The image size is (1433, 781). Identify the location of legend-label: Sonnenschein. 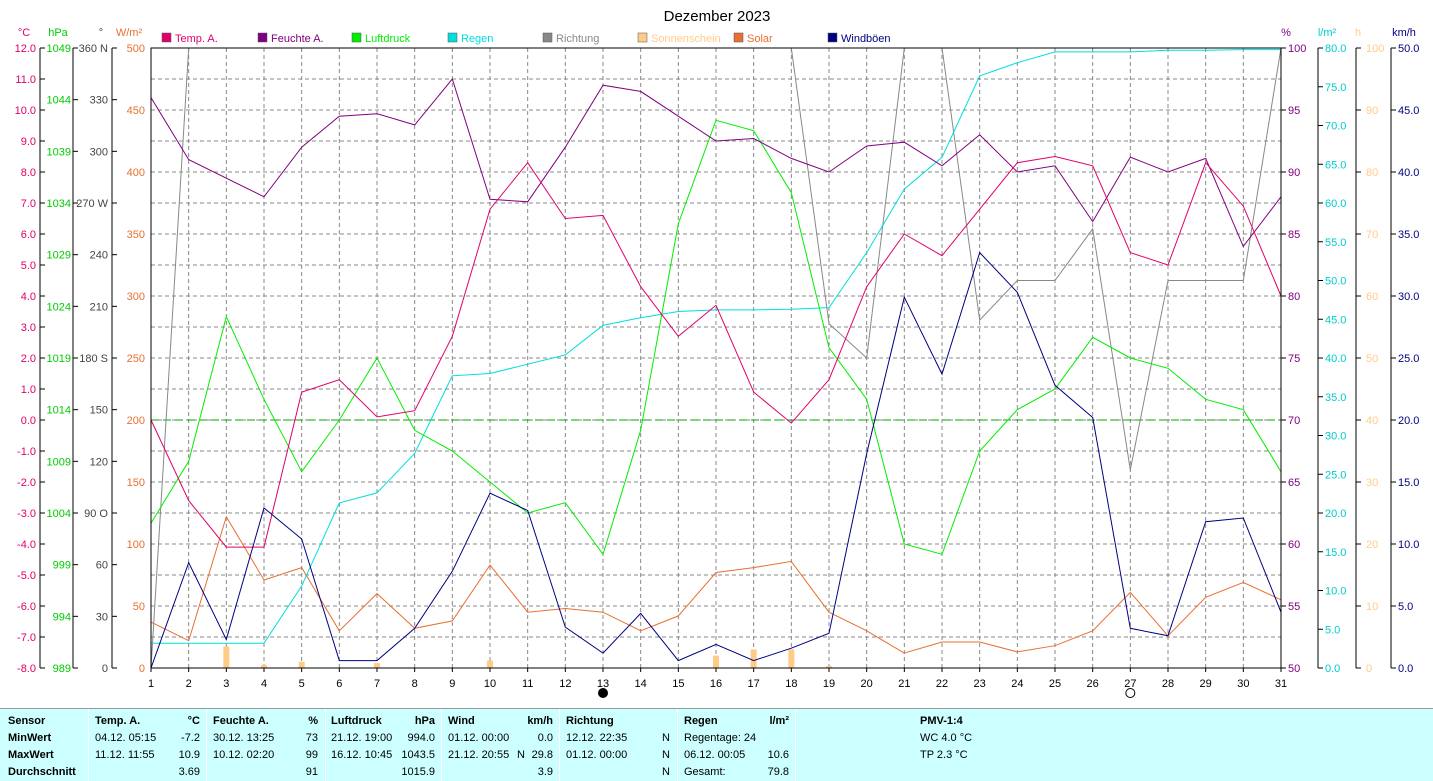
(686, 39).